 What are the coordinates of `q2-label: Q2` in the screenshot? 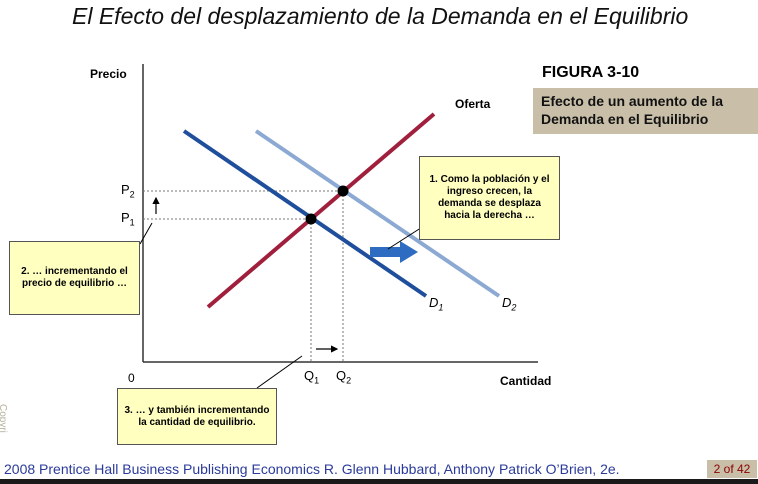 It's located at (344, 377).